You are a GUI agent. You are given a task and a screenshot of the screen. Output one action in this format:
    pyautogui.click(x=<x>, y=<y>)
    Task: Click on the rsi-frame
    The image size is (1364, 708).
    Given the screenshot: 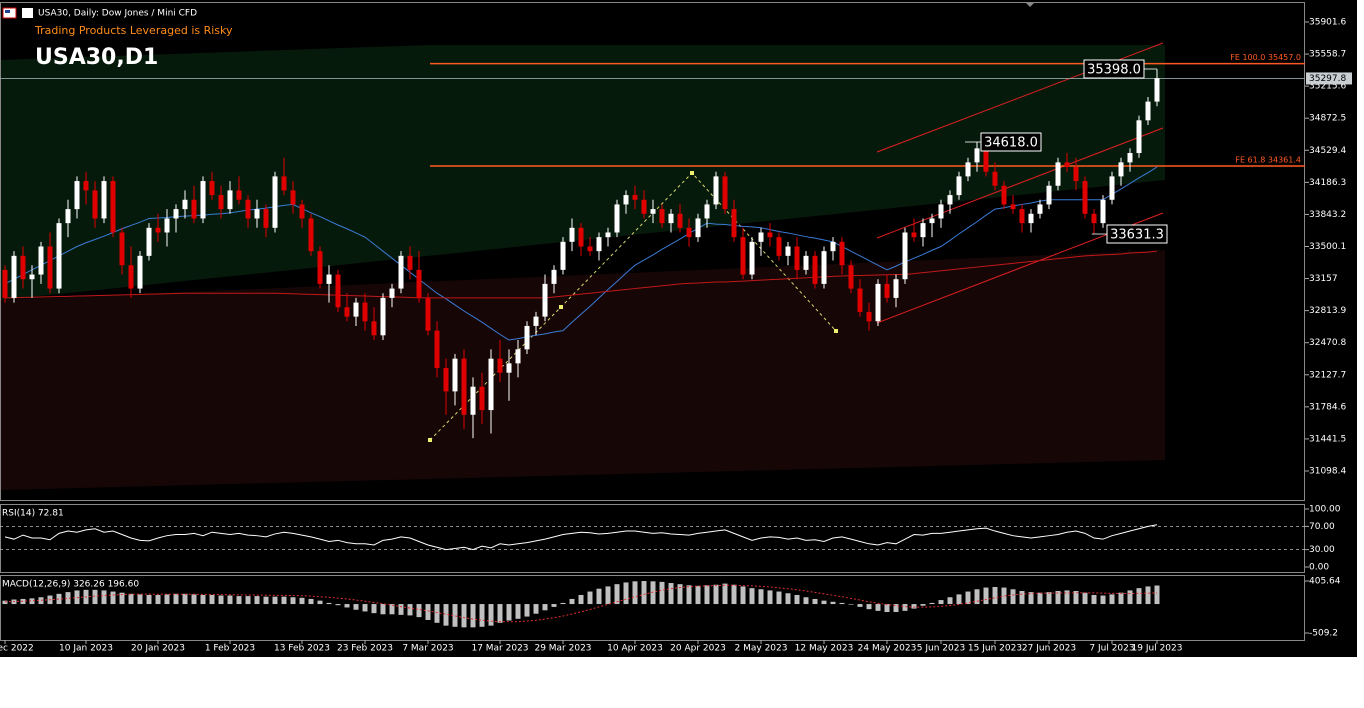 What is the action you would take?
    pyautogui.click(x=652, y=538)
    